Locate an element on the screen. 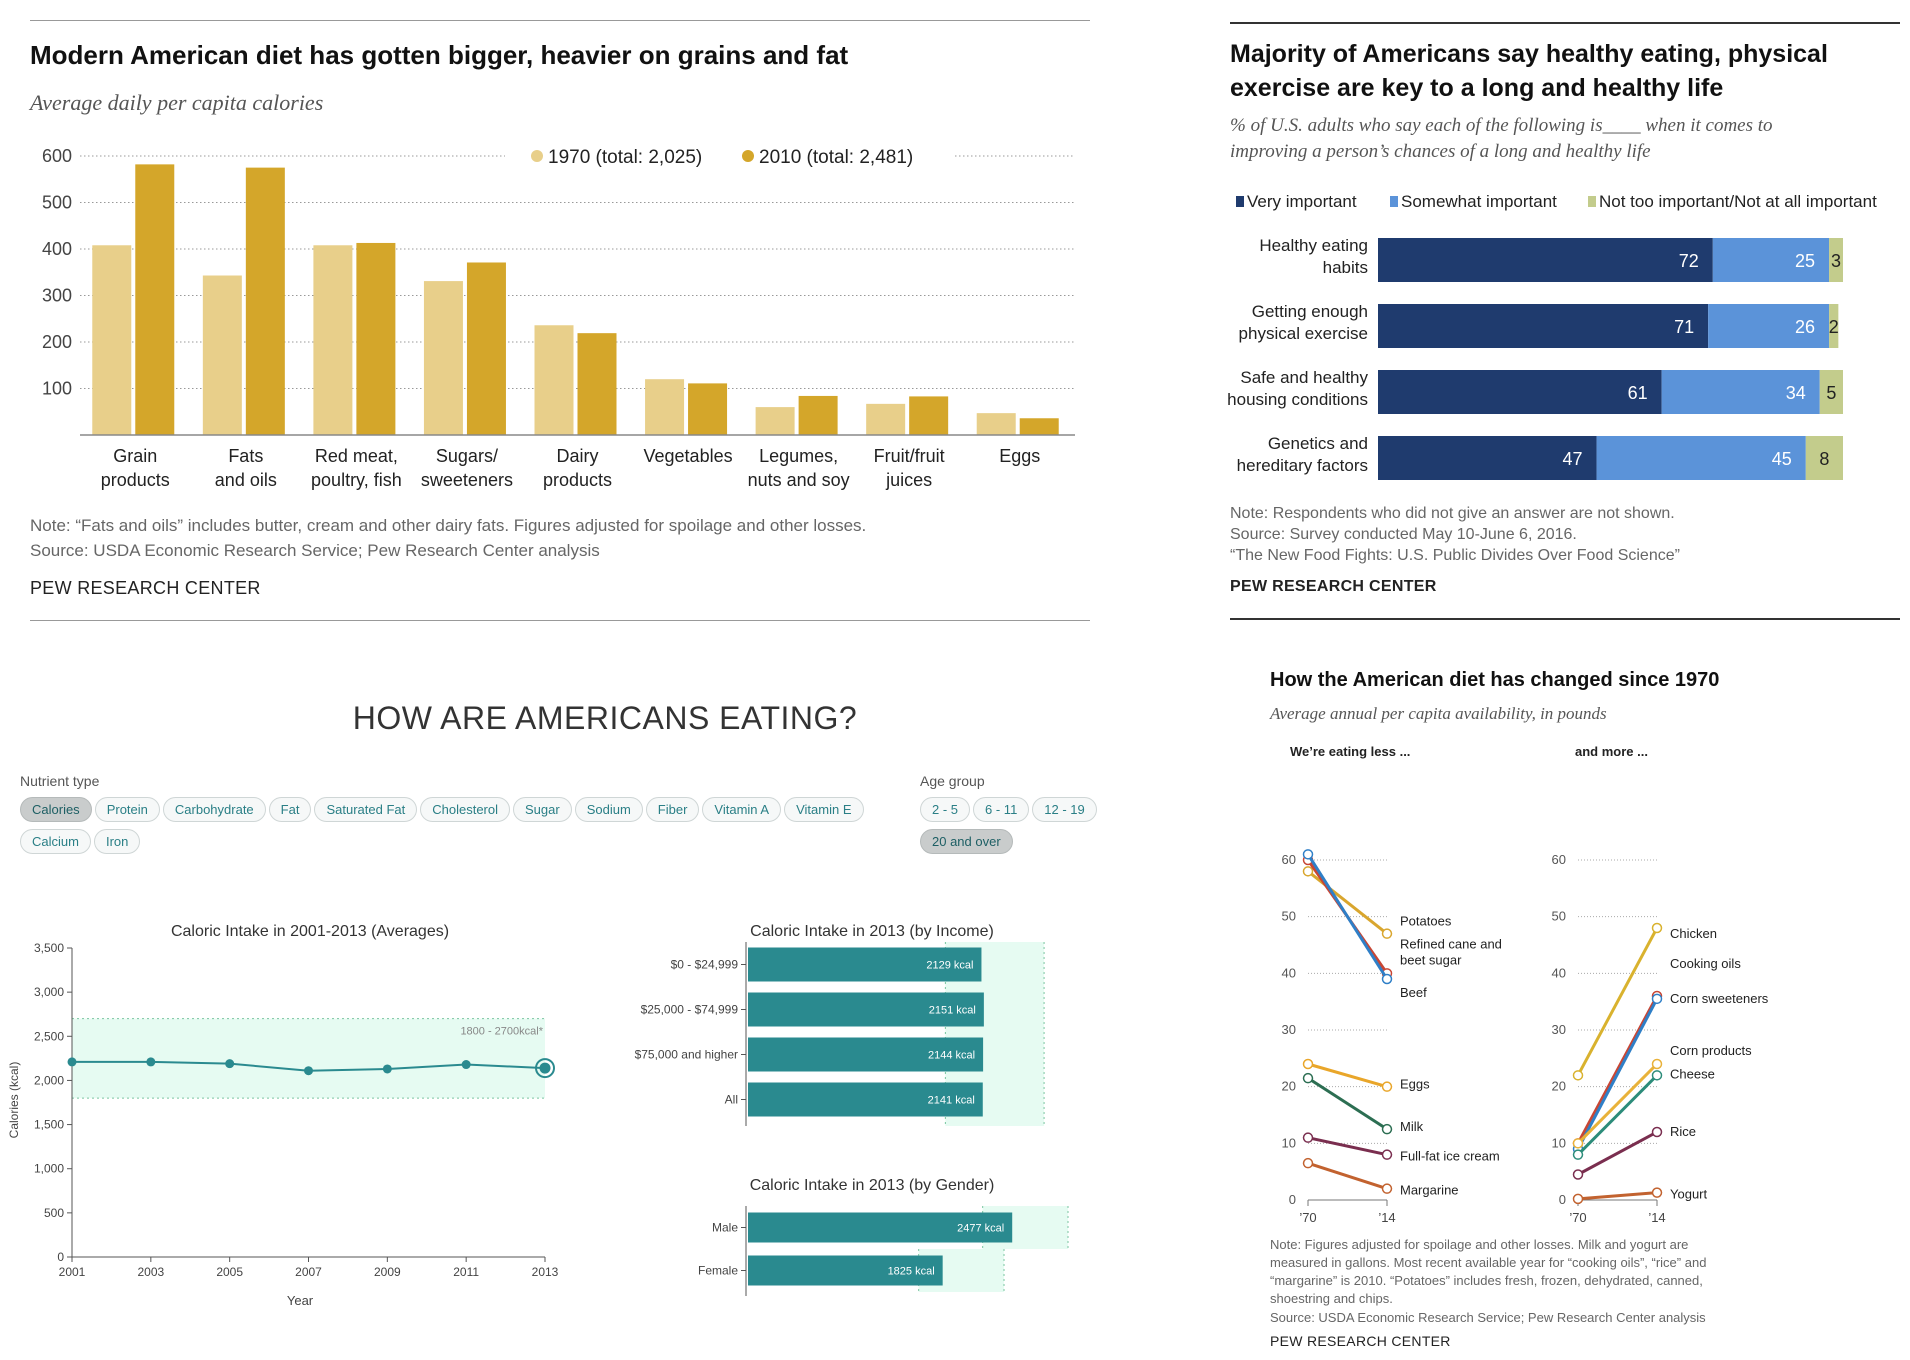 Image resolution: width=1910 pixels, height=1360 pixels. legend-label-not-too-important-not-at-all-important: Not too important/Not at all important is located at coordinates (1738, 201).